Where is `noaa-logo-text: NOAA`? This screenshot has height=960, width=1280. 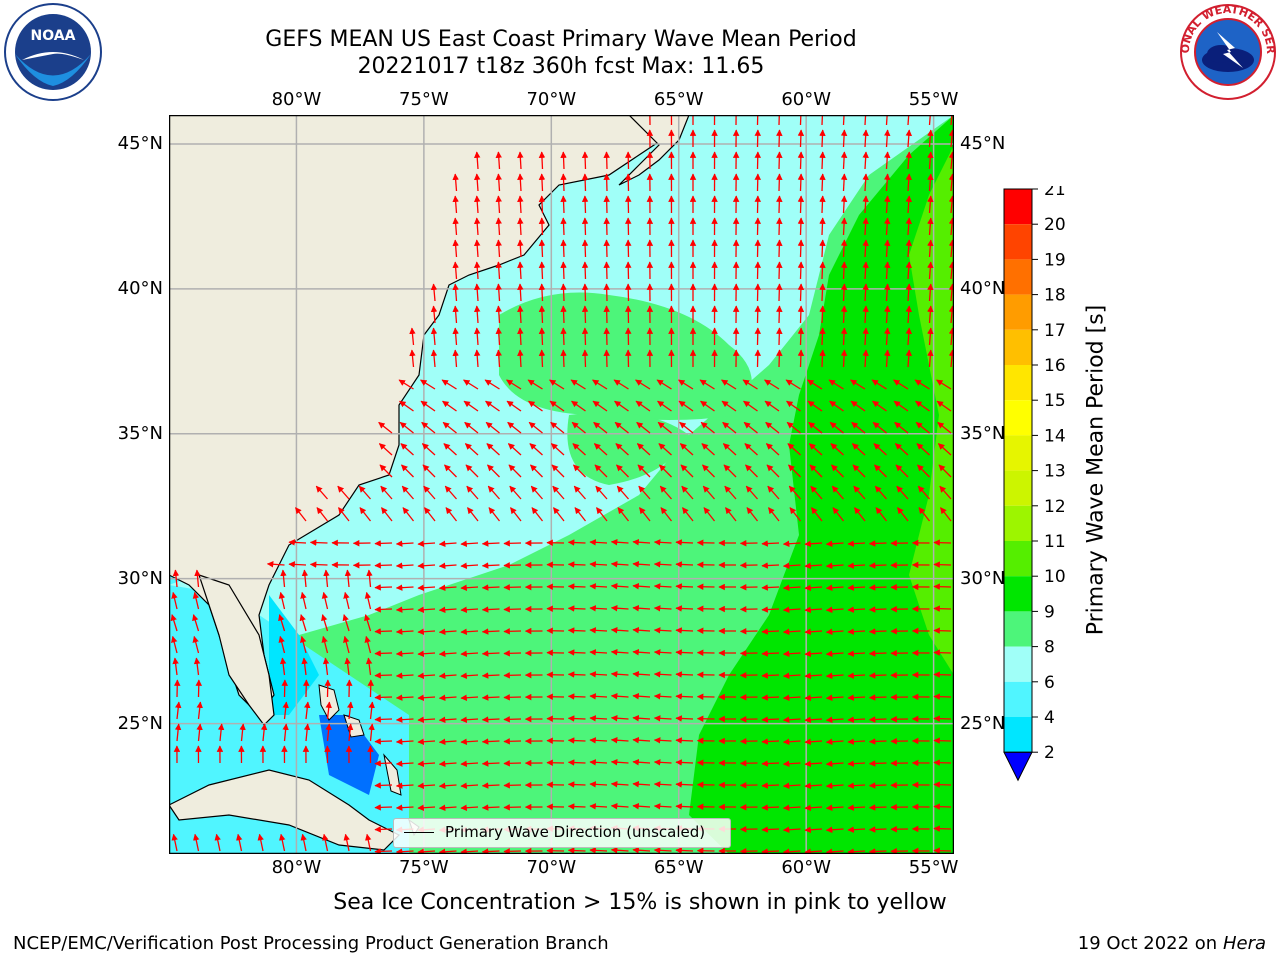 noaa-logo-text: NOAA is located at coordinates (53, 36).